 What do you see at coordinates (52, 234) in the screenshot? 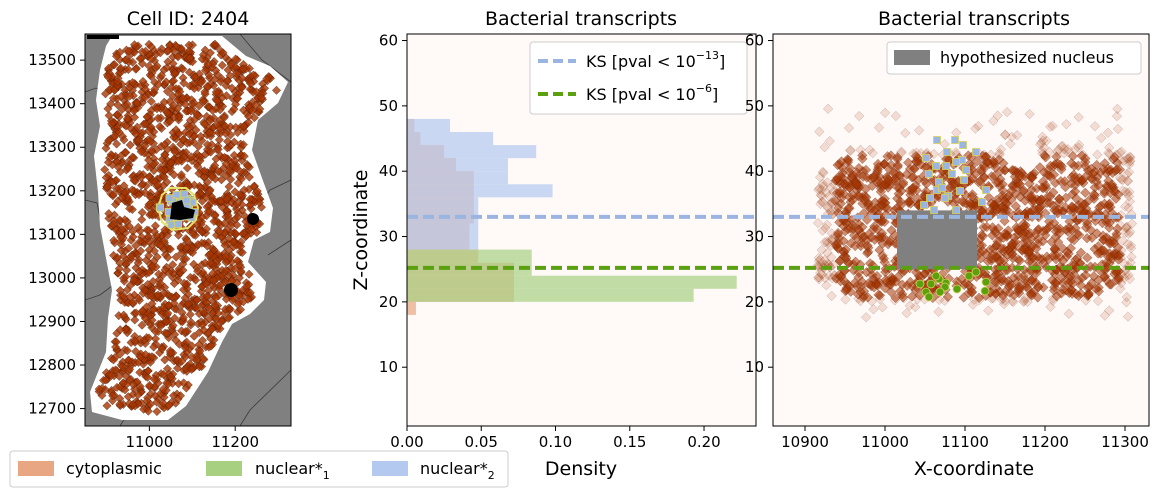
I see `panel1-ytick-label: 13100` at bounding box center [52, 234].